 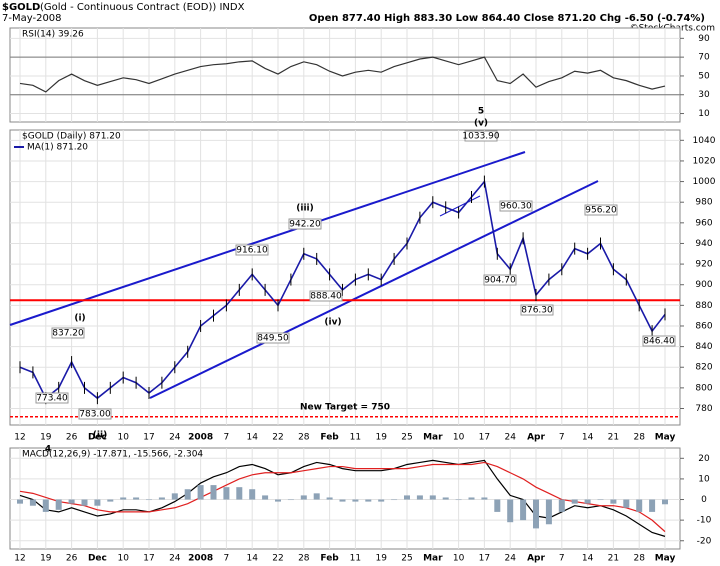 I want to click on price-label: 1033.90, so click(x=480, y=137).